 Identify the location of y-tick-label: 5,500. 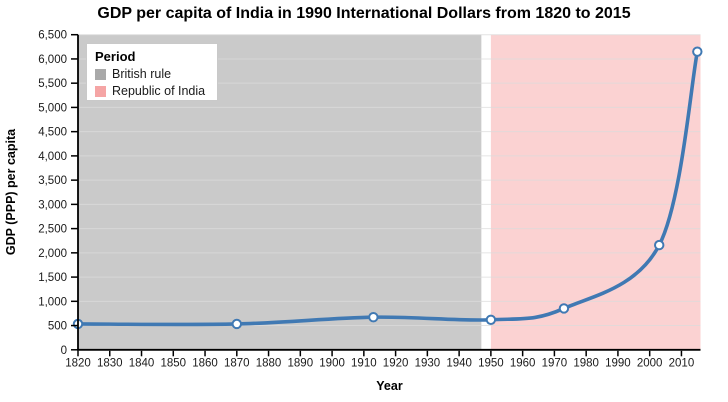
(52, 84).